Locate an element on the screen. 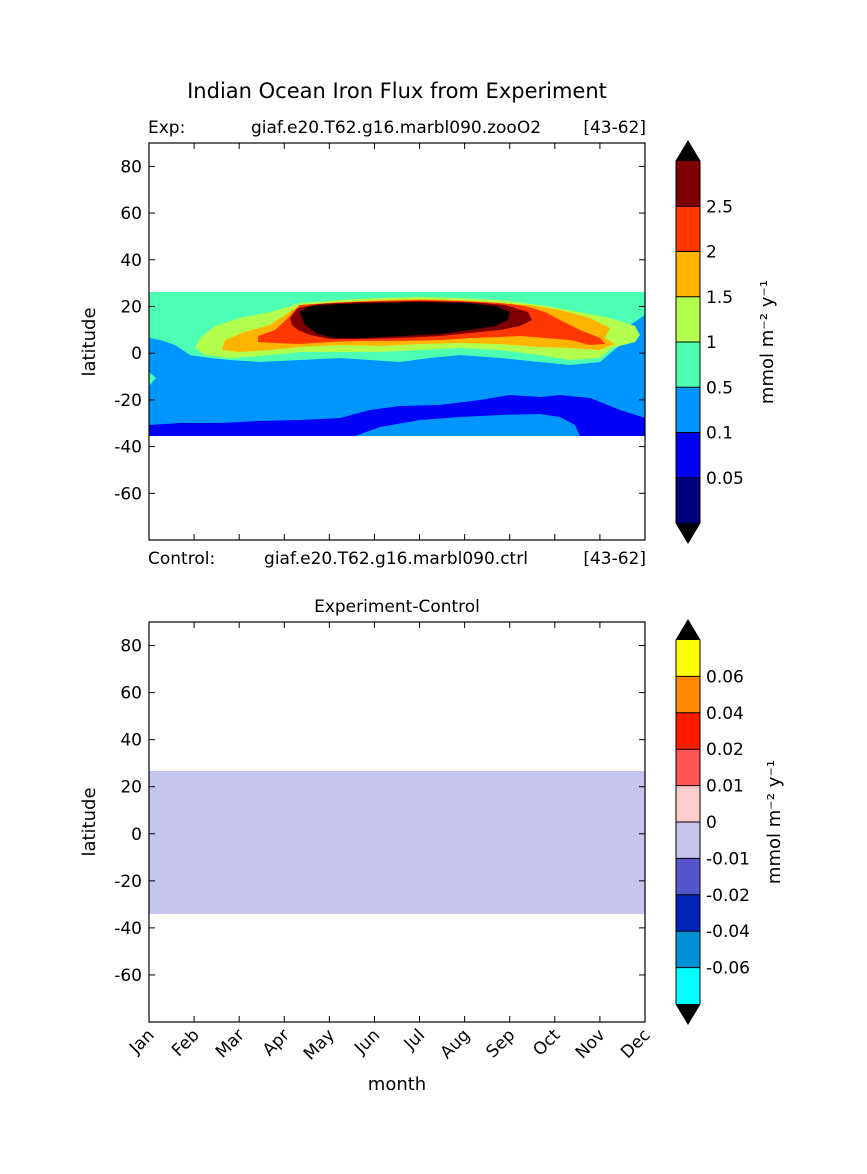  control-label: Control: is located at coordinates (181, 559).